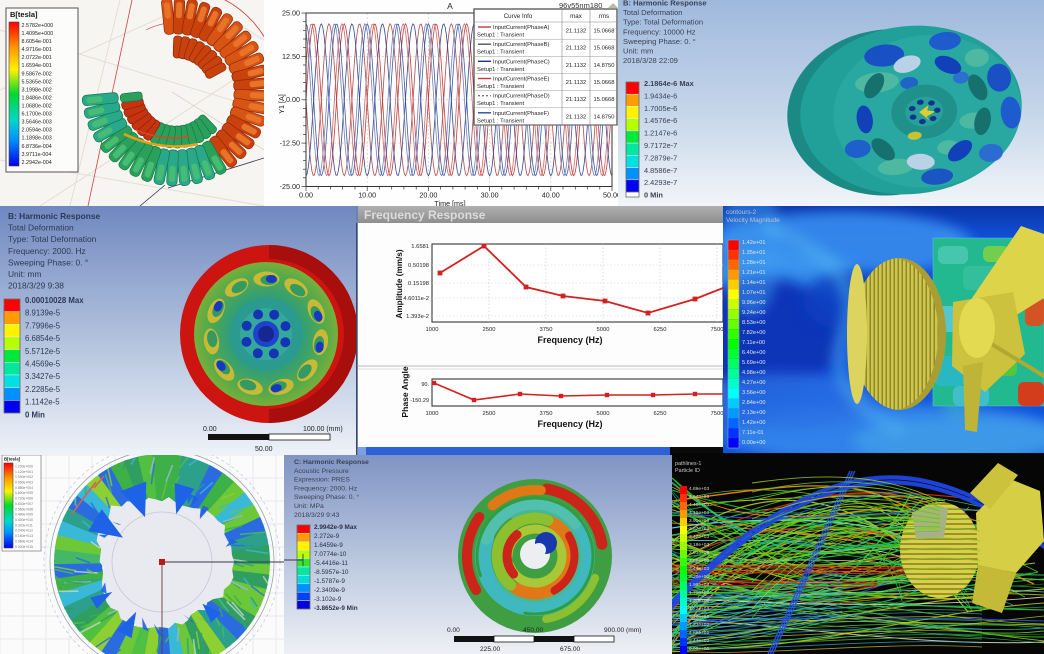  What do you see at coordinates (24, 472) in the screenshot?
I see `svg-text: 1.120e+001` at bounding box center [24, 472].